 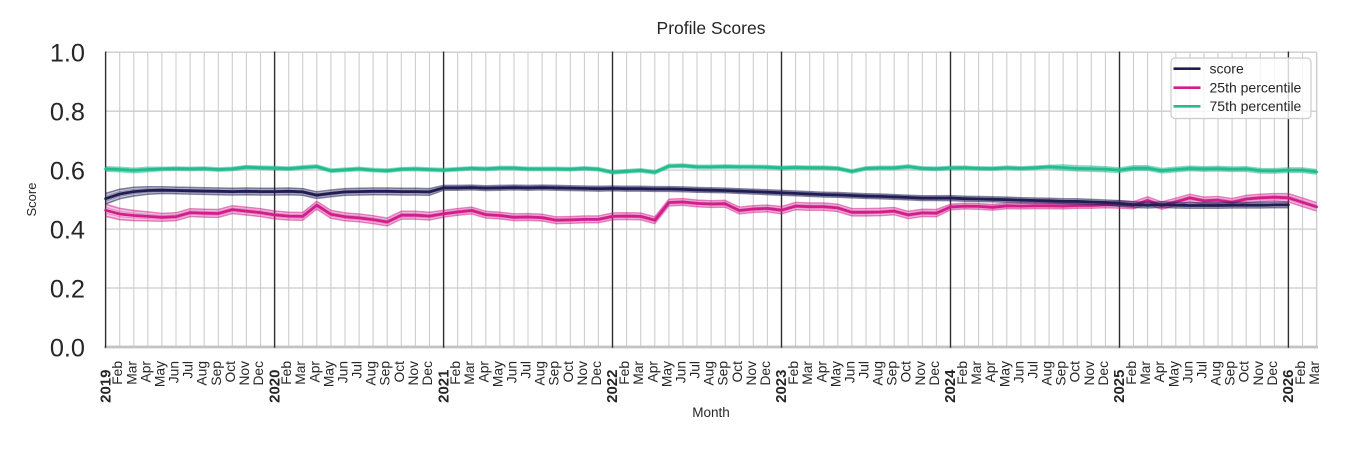 I want to click on svg-text: 0.4, so click(x=67, y=230).